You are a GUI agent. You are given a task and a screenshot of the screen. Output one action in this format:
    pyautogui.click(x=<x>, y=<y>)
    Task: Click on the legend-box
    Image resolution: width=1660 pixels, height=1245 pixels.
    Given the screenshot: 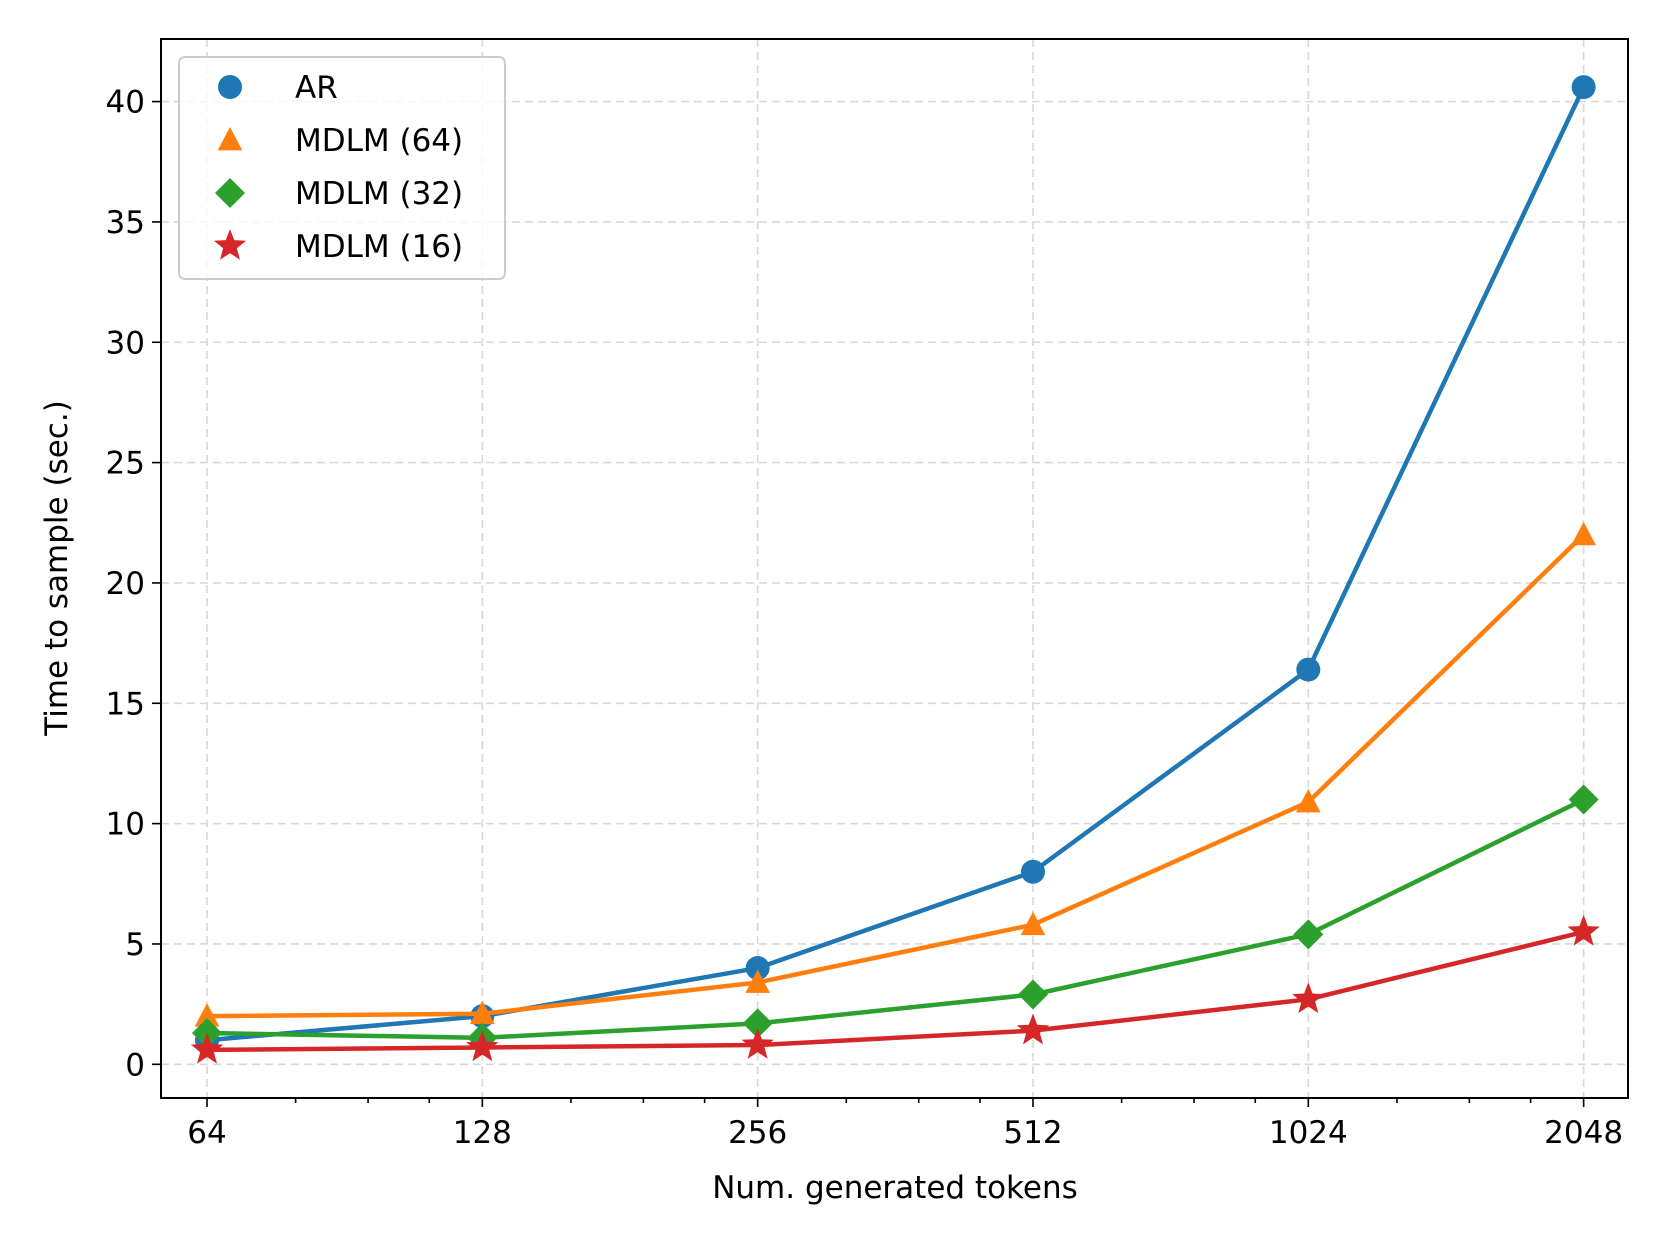 What is the action you would take?
    pyautogui.click(x=342, y=168)
    